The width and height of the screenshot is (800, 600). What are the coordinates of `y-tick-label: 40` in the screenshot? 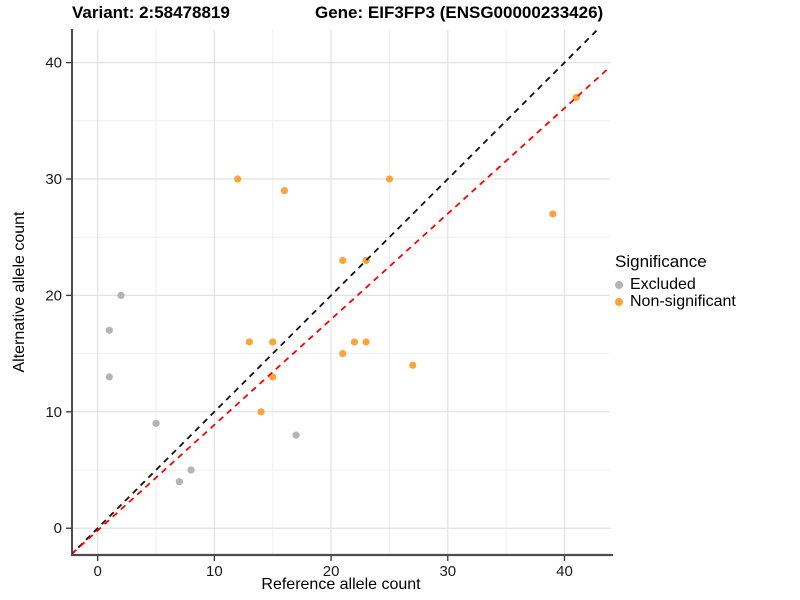 It's located at (53, 63).